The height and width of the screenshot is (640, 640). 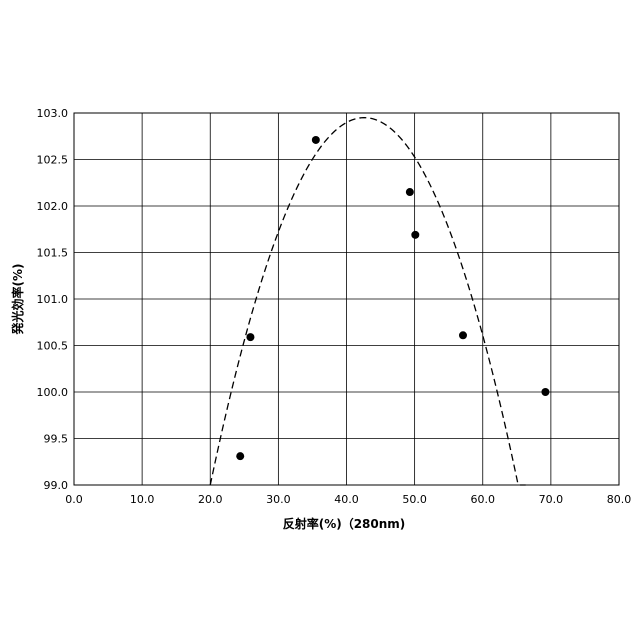 What do you see at coordinates (53, 160) in the screenshot?
I see `y-tick-label: 102.5` at bounding box center [53, 160].